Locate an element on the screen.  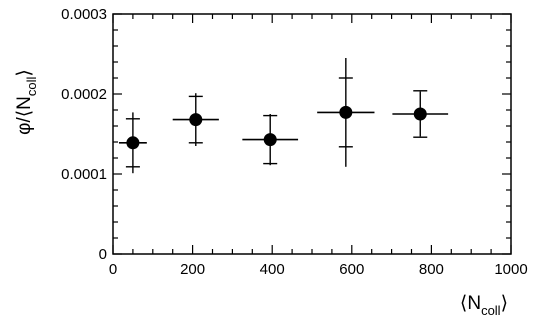
x-tick-label: 400 is located at coordinates (272, 269).